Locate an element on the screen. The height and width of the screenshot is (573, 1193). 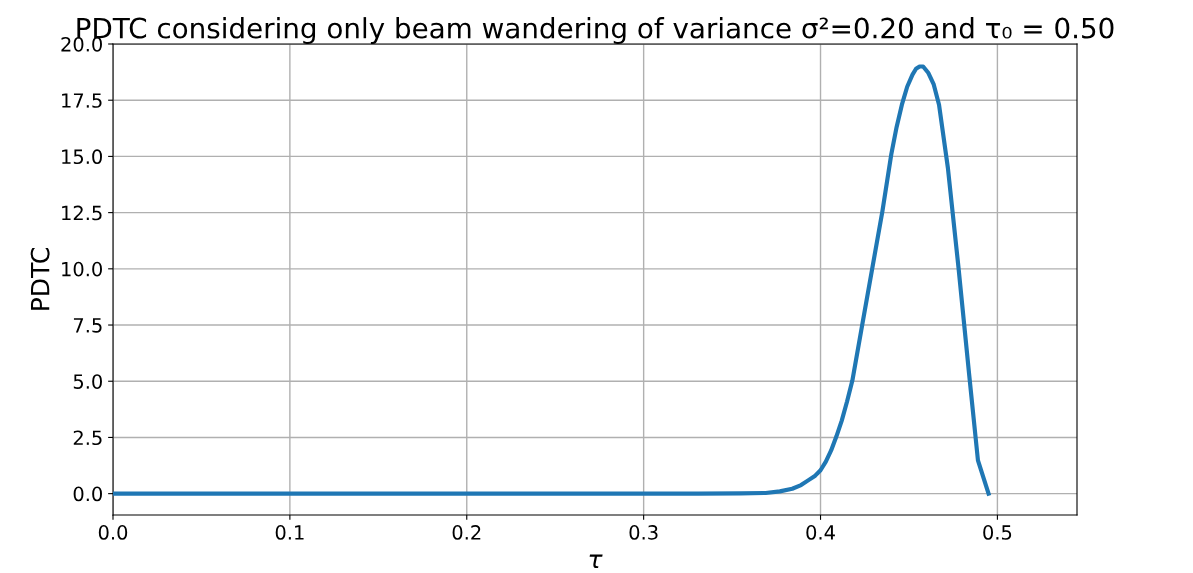
x-axis-title: τ is located at coordinates (596, 561).